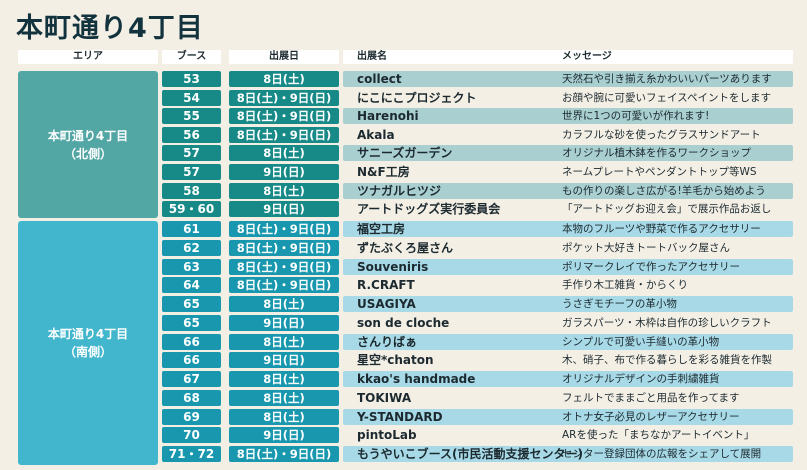 The width and height of the screenshot is (807, 470). I want to click on exhibitor-message: ポケット大好きトートバック屋さん, so click(646, 247).